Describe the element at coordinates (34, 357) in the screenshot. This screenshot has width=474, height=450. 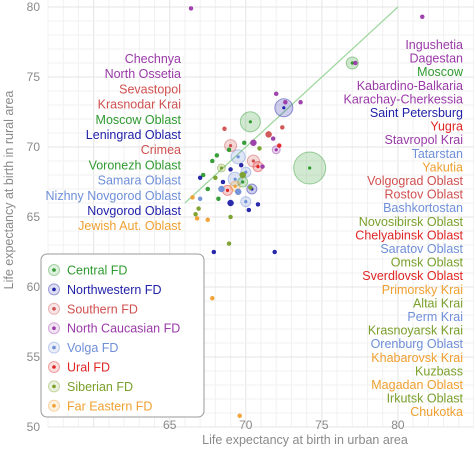
I see `y-tick-label: 55` at that location.